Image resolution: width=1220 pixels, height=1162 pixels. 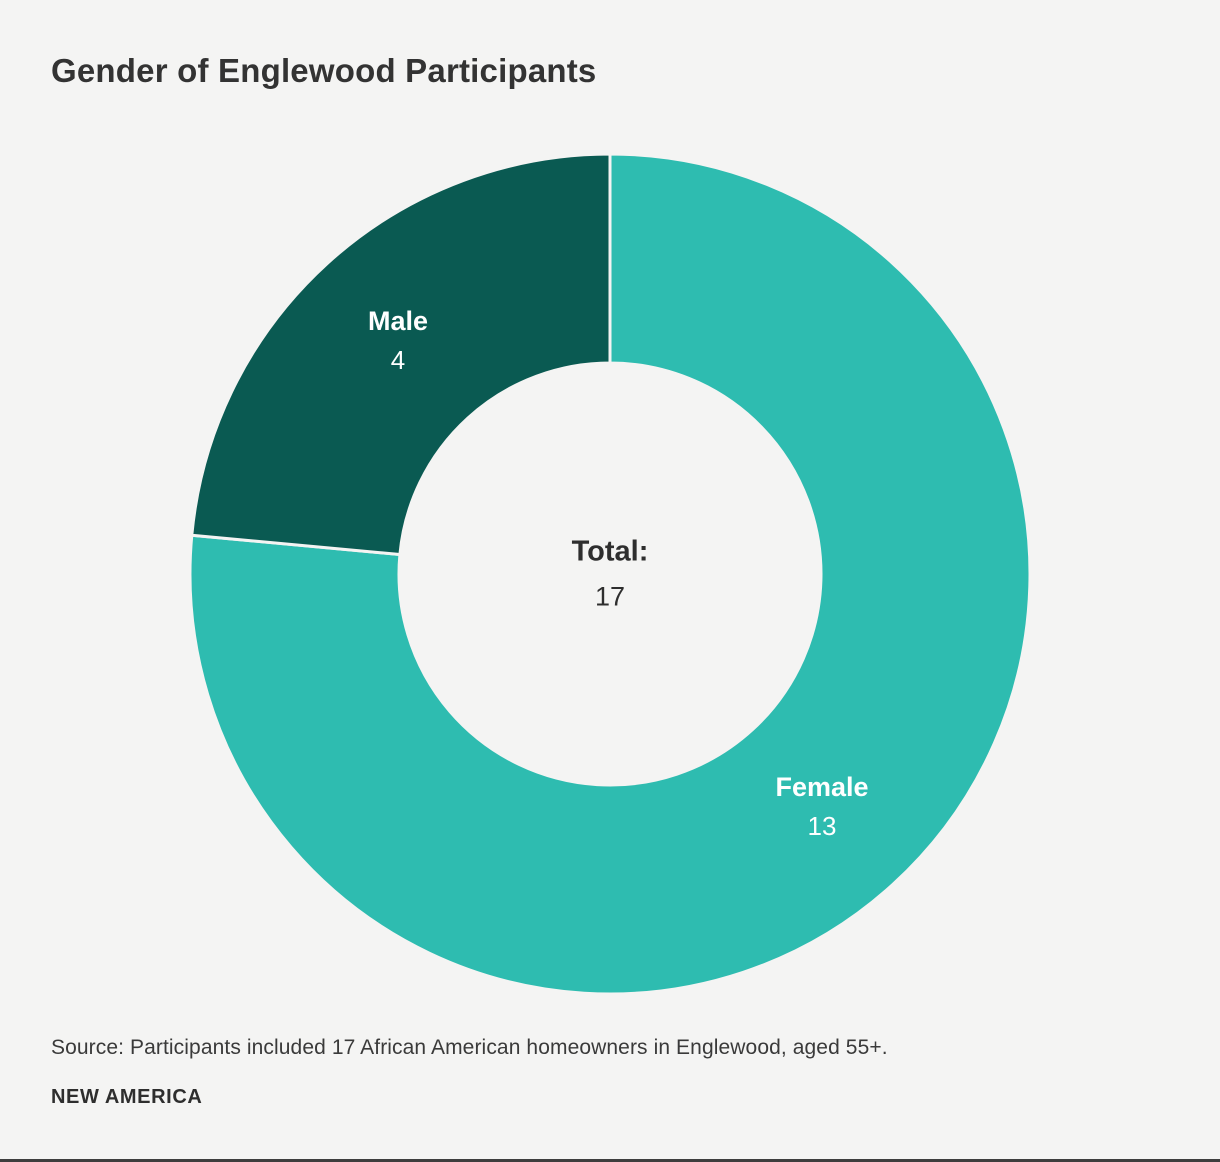 What do you see at coordinates (610, 596) in the screenshot?
I see `total-value: 17` at bounding box center [610, 596].